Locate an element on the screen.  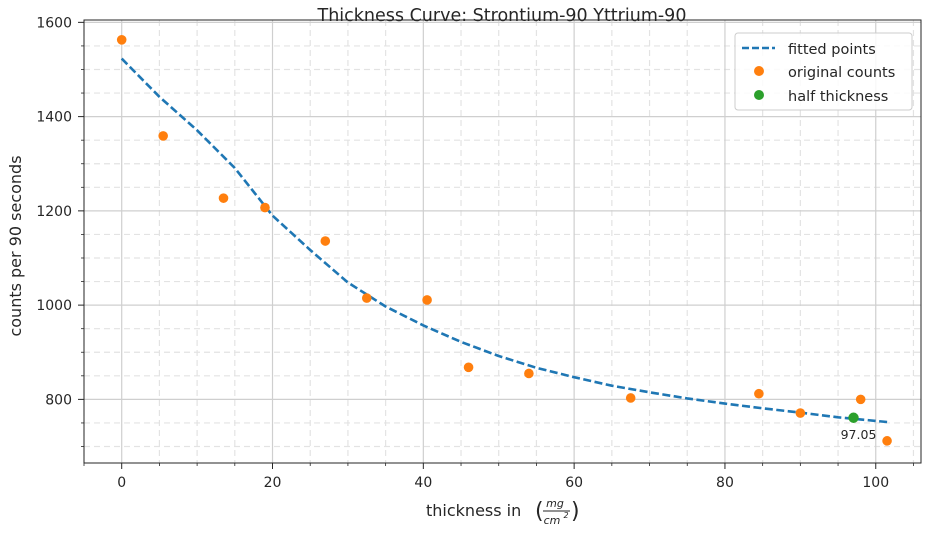
x-tick-label: 100 is located at coordinates (875, 483).